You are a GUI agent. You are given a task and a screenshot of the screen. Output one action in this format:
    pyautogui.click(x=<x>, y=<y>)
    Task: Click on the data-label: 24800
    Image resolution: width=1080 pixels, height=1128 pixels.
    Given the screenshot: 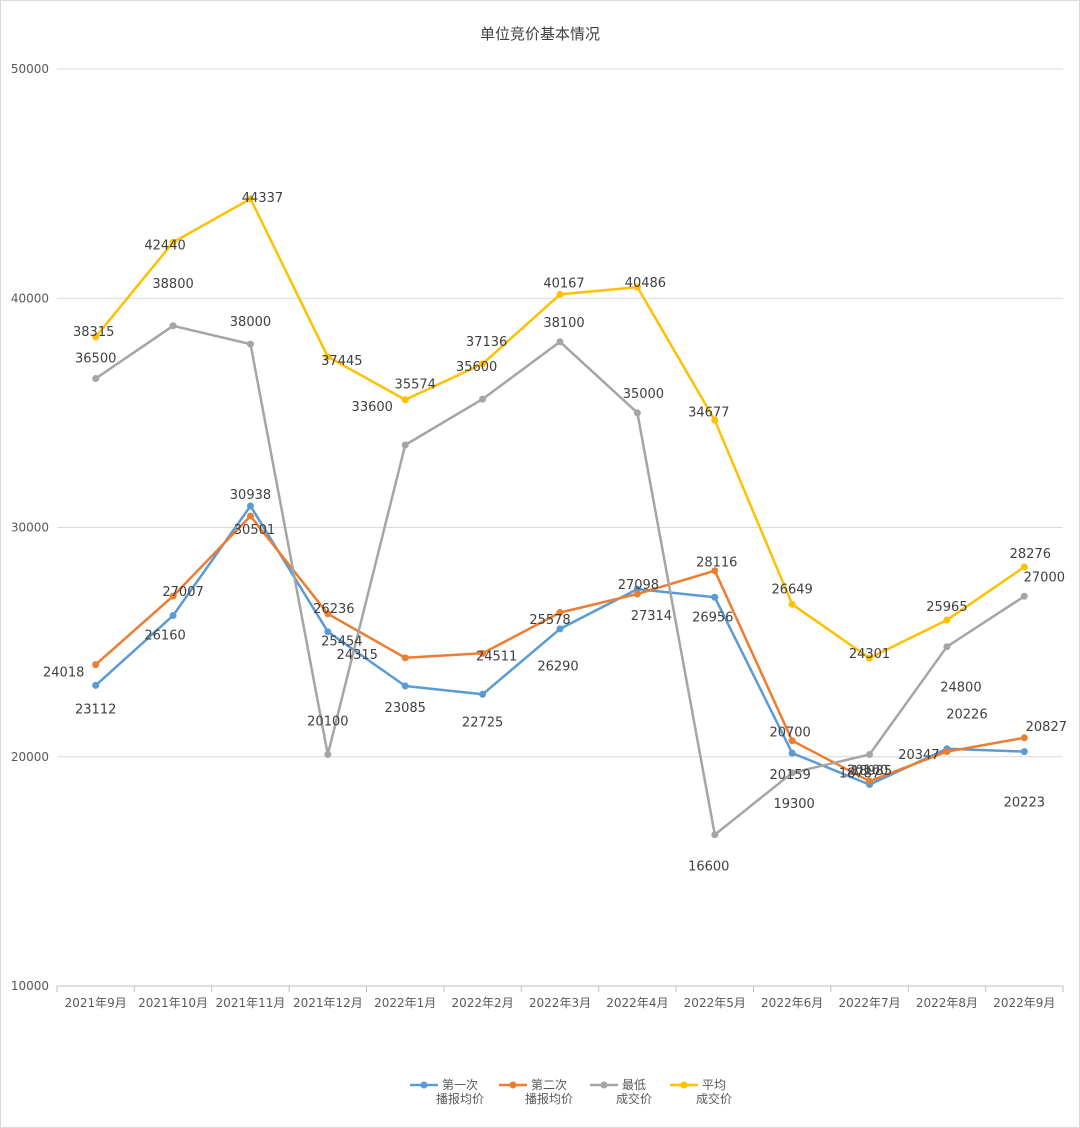 What is the action you would take?
    pyautogui.click(x=960, y=688)
    